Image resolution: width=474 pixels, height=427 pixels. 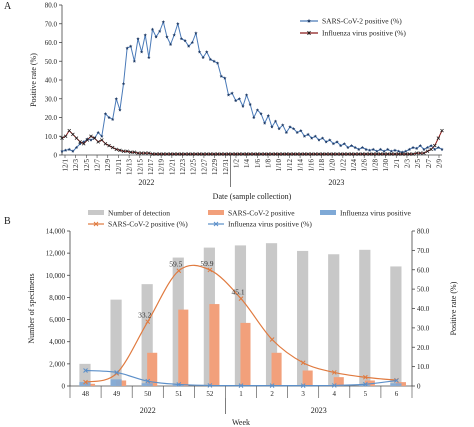 What do you see at coordinates (175, 264) in the screenshot?
I see `data-label-b: 59.5` at bounding box center [175, 264].